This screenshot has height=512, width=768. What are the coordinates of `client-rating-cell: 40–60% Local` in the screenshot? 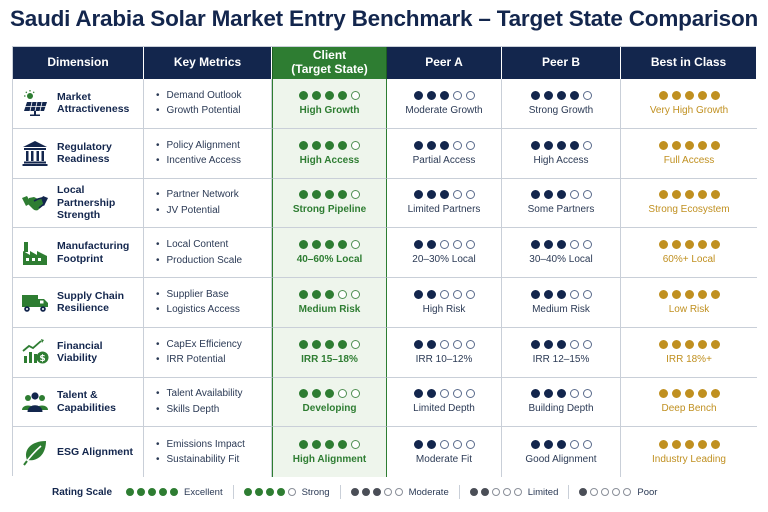 It's located at (329, 253).